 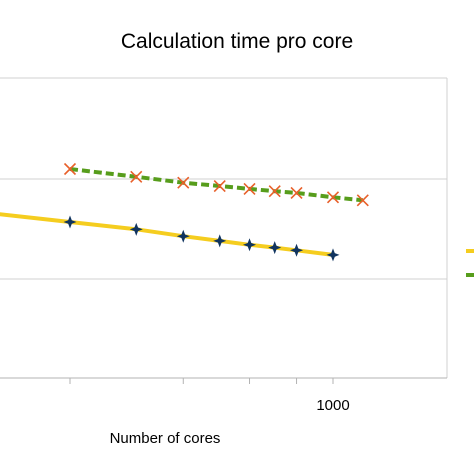 What do you see at coordinates (165, 438) in the screenshot?
I see `x-axis-label: Number of cores` at bounding box center [165, 438].